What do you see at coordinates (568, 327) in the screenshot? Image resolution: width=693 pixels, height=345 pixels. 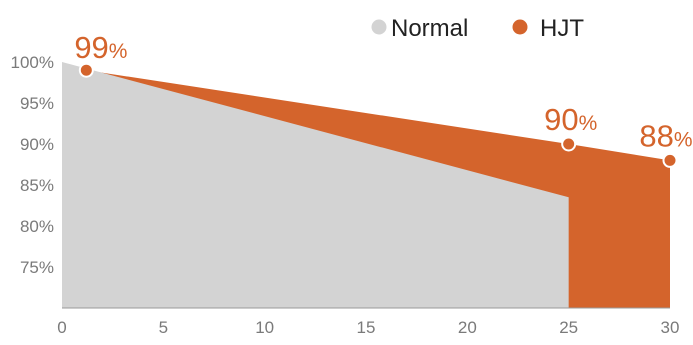 I see `x-tick-label: 25` at bounding box center [568, 327].